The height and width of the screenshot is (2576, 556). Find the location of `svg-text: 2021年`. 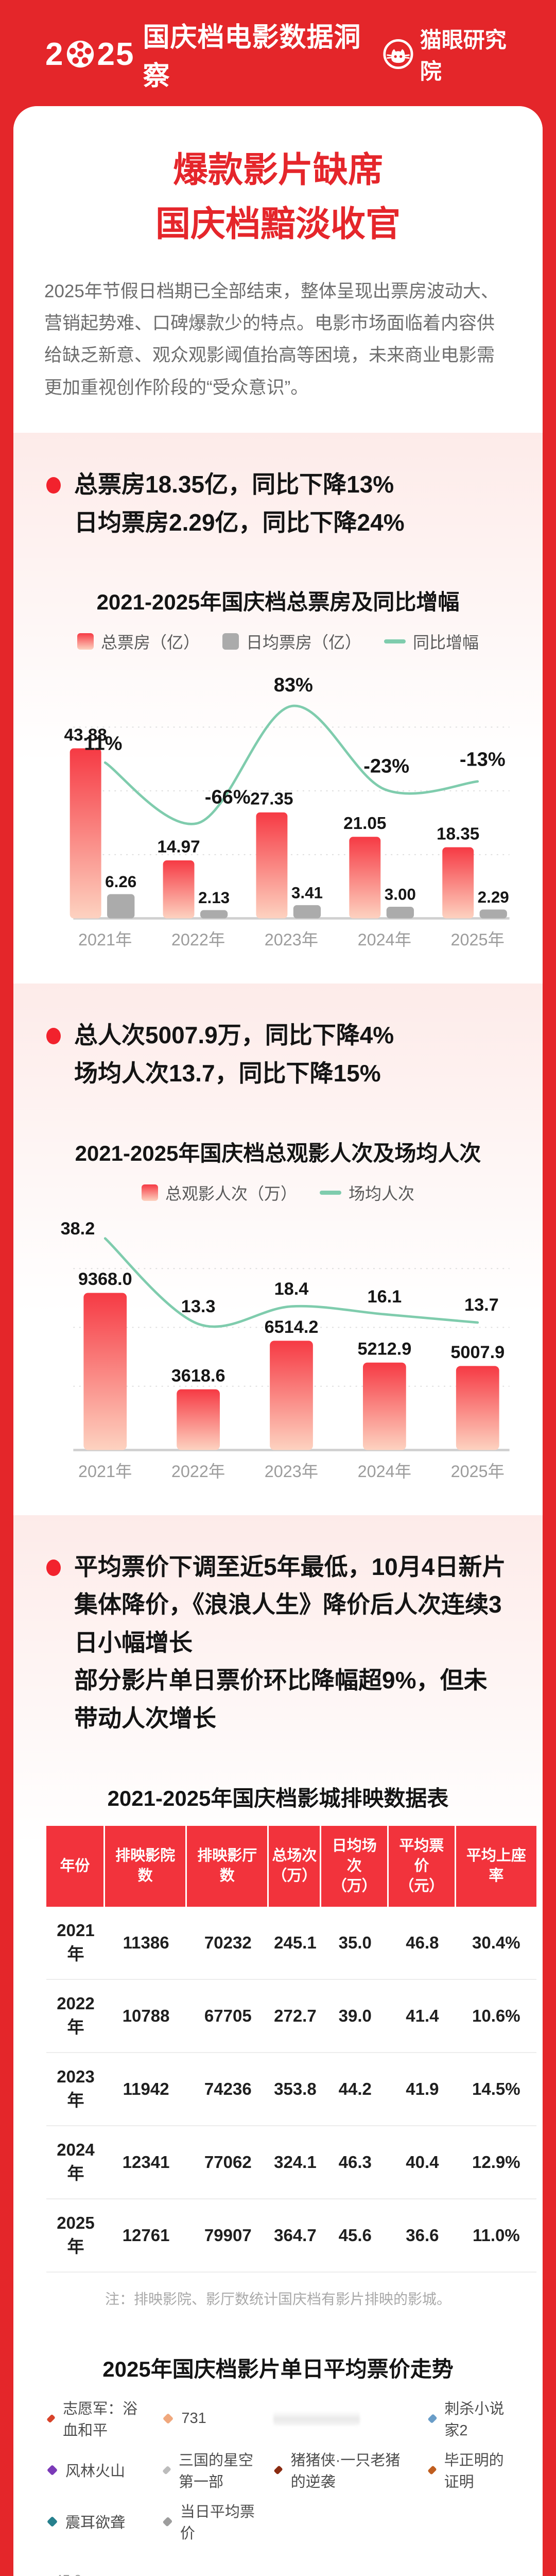

svg-text: 2021年 is located at coordinates (105, 939).